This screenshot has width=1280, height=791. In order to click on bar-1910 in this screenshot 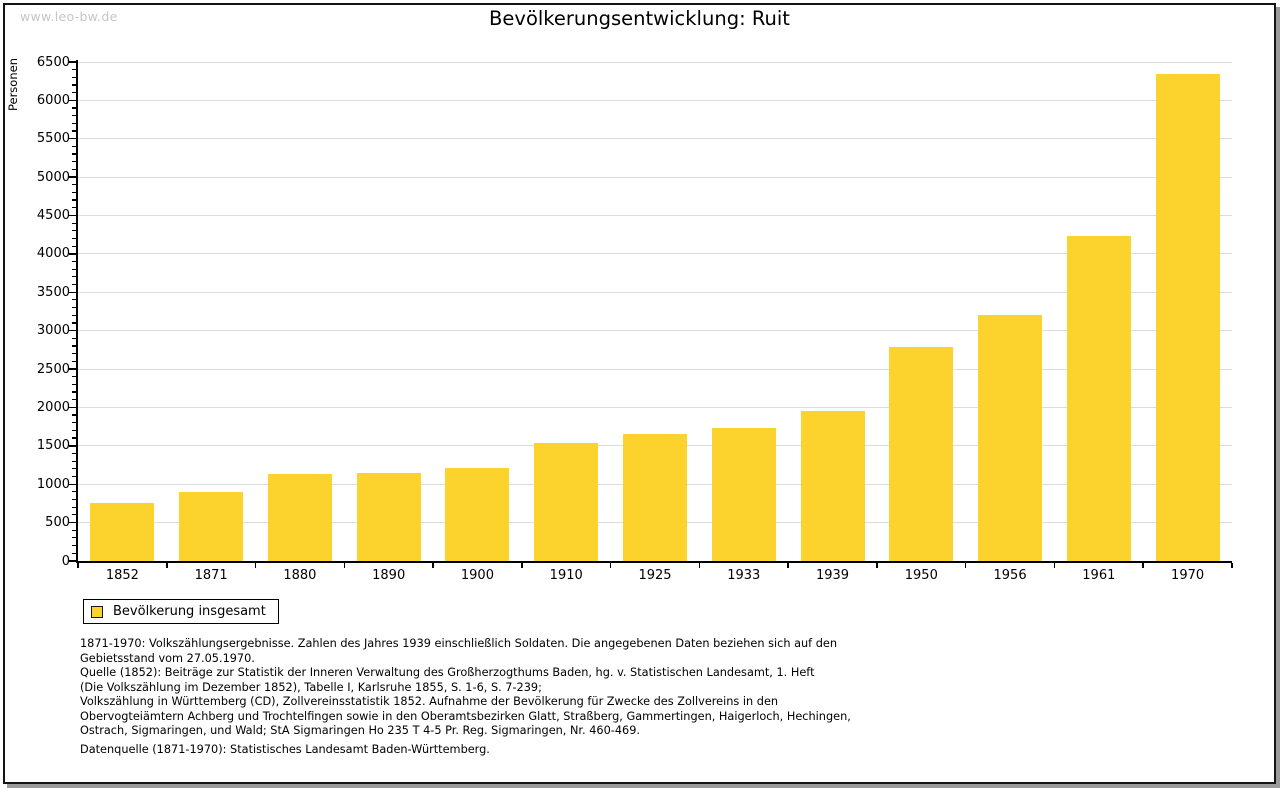, I will do `click(566, 501)`.